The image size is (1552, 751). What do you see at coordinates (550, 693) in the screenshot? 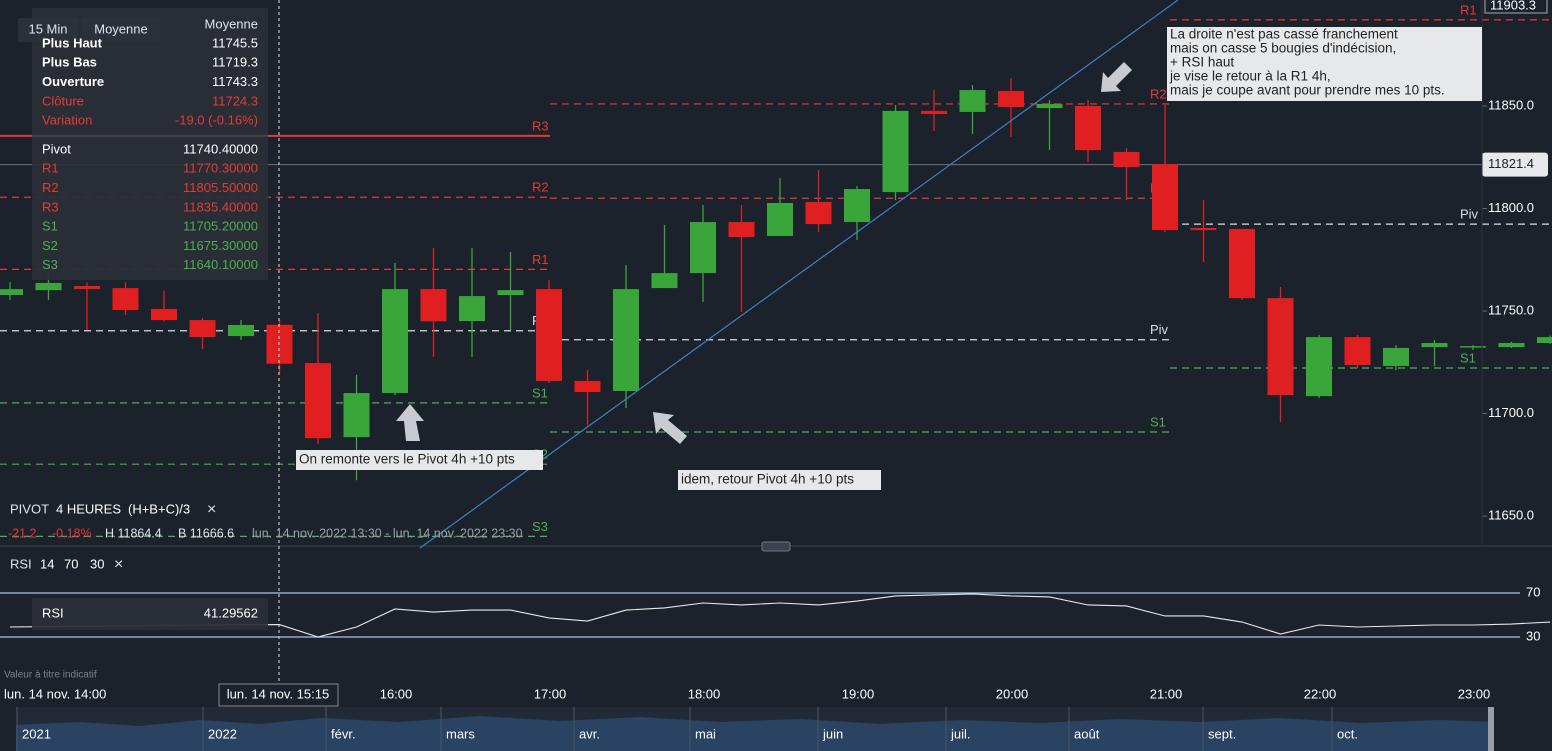
I see `x-tick-label: 17:00` at bounding box center [550, 693].